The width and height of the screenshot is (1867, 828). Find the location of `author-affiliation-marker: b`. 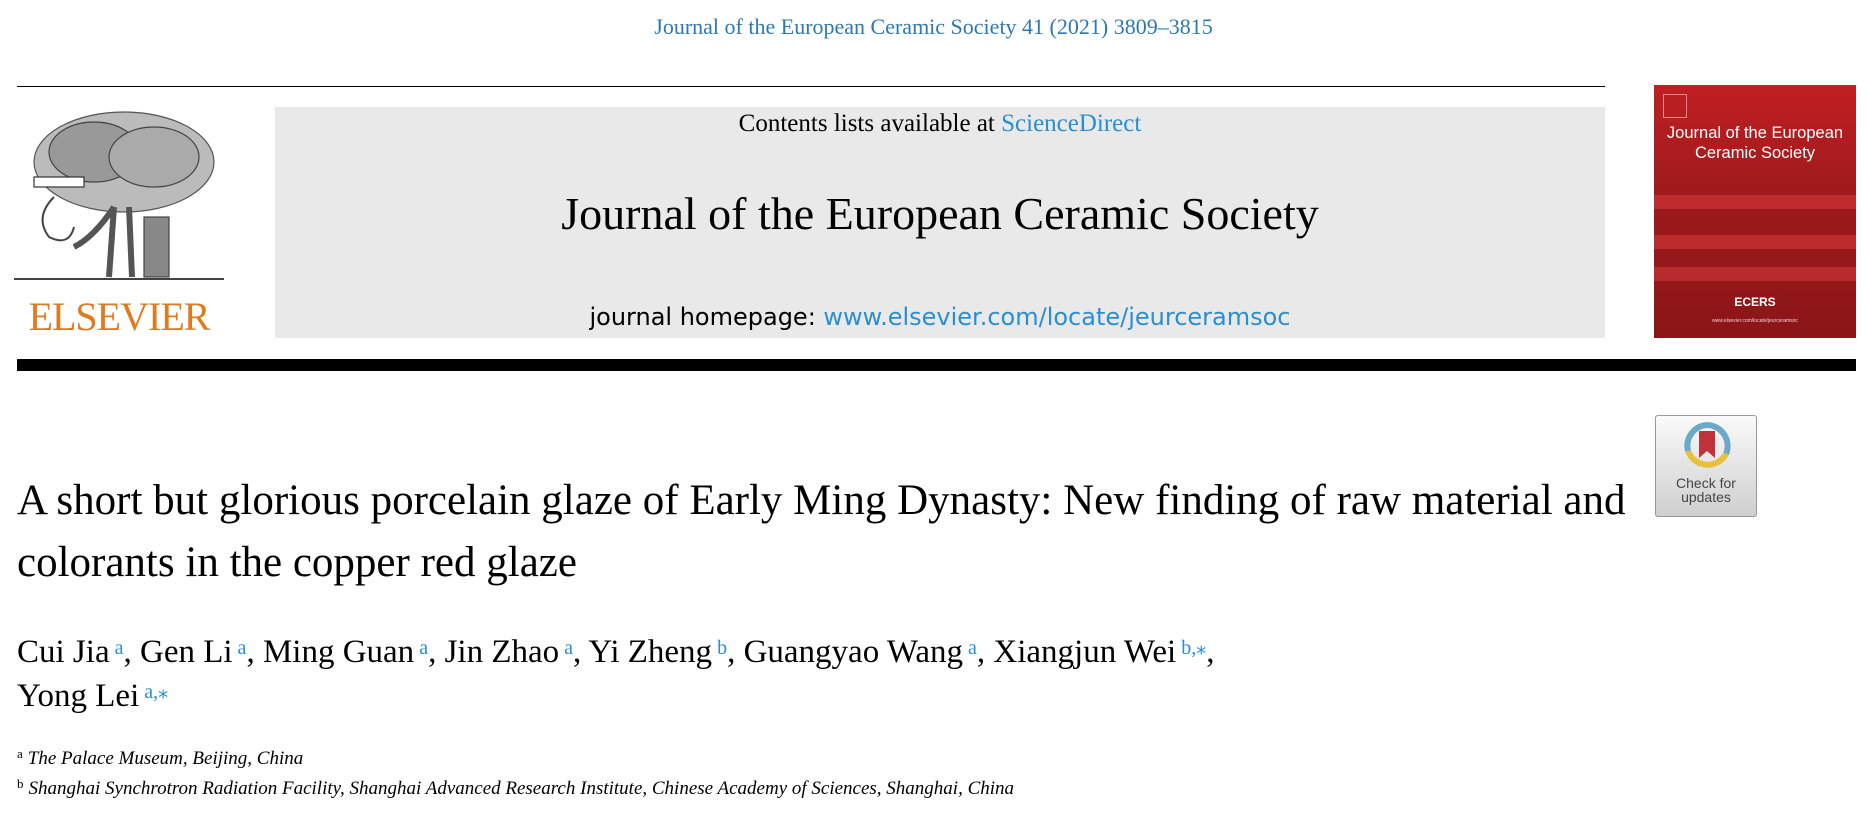

author-affiliation-marker: b is located at coordinates (722, 648).